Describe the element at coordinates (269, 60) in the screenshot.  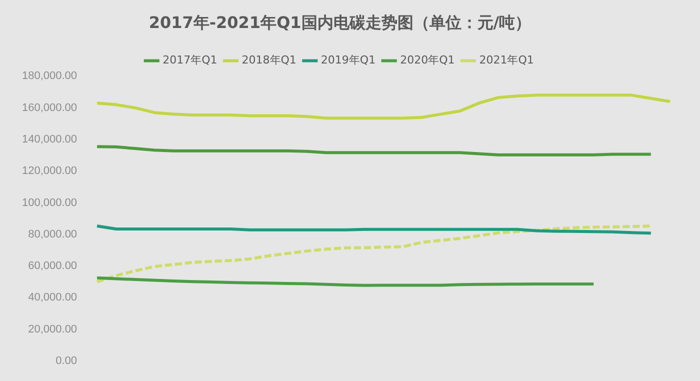
I see `legend-label: 2018年Q1` at that location.